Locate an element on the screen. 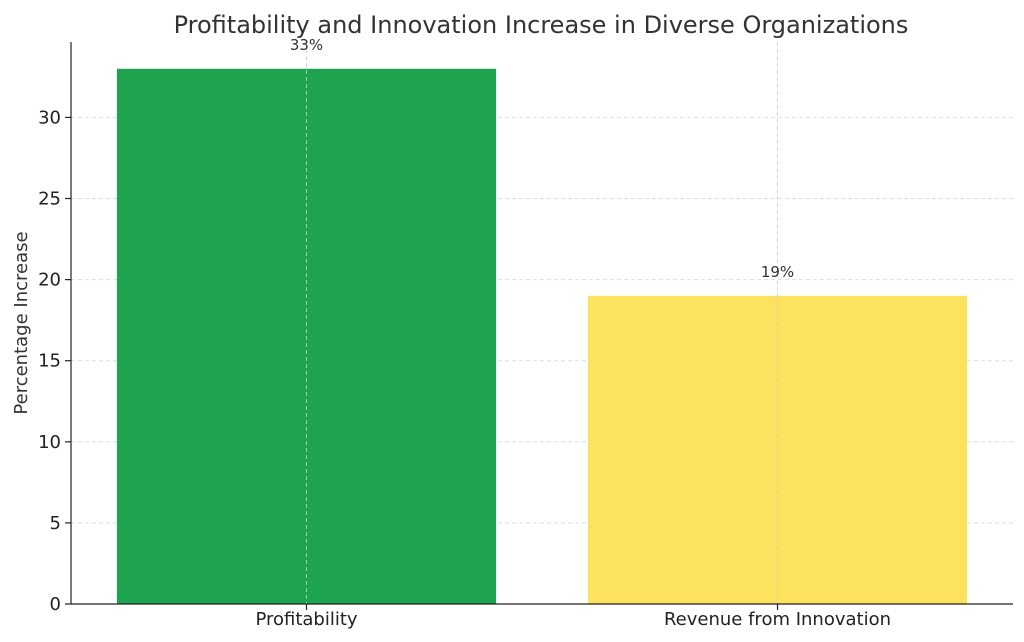 This screenshot has height=642, width=1024. y-tick-label: 15 is located at coordinates (49, 361).